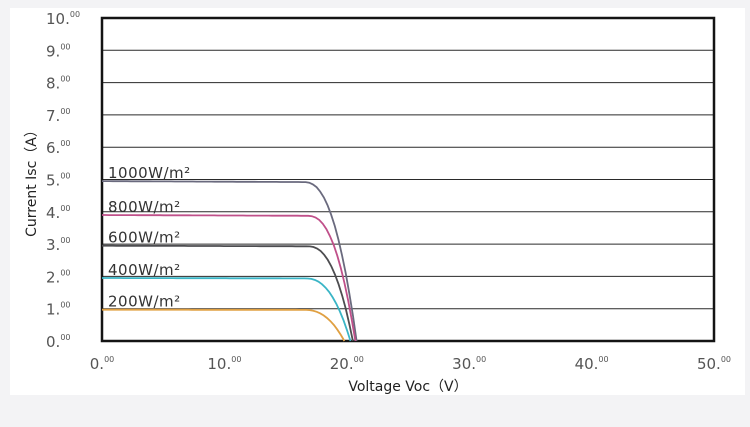  I want to click on y-tick-label: 4.00, so click(58, 213).